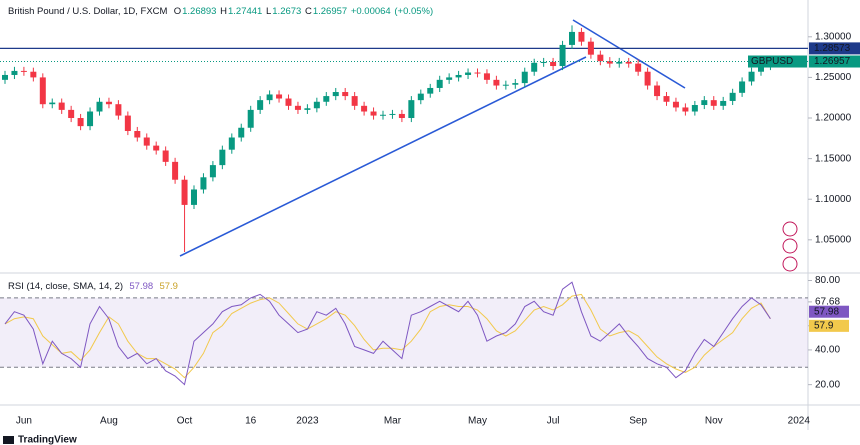 The height and width of the screenshot is (445, 860). I want to click on price-label: 1.26957, so click(832, 61).